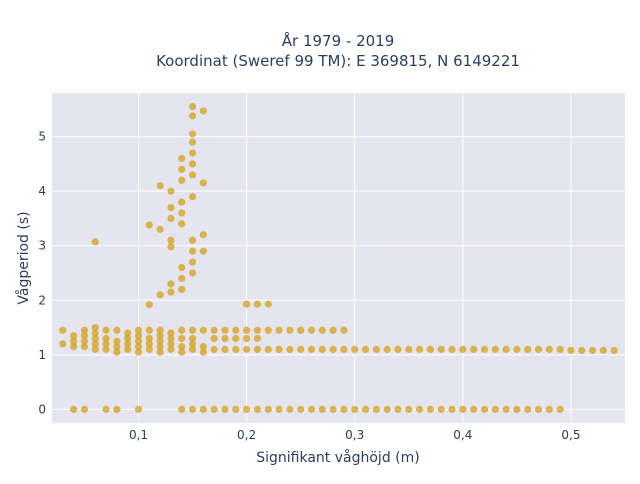  Describe the element at coordinates (42, 246) in the screenshot. I see `y-tick-label: 3` at that location.